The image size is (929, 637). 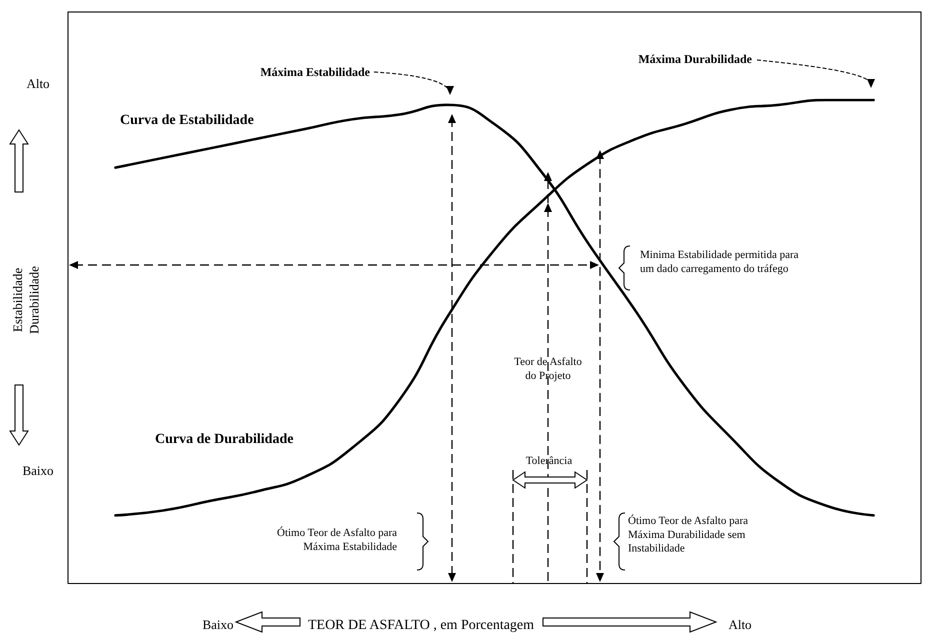 What do you see at coordinates (26, 300) in the screenshot?
I see `y-axis-title: Estabilidade Durabilidade` at bounding box center [26, 300].